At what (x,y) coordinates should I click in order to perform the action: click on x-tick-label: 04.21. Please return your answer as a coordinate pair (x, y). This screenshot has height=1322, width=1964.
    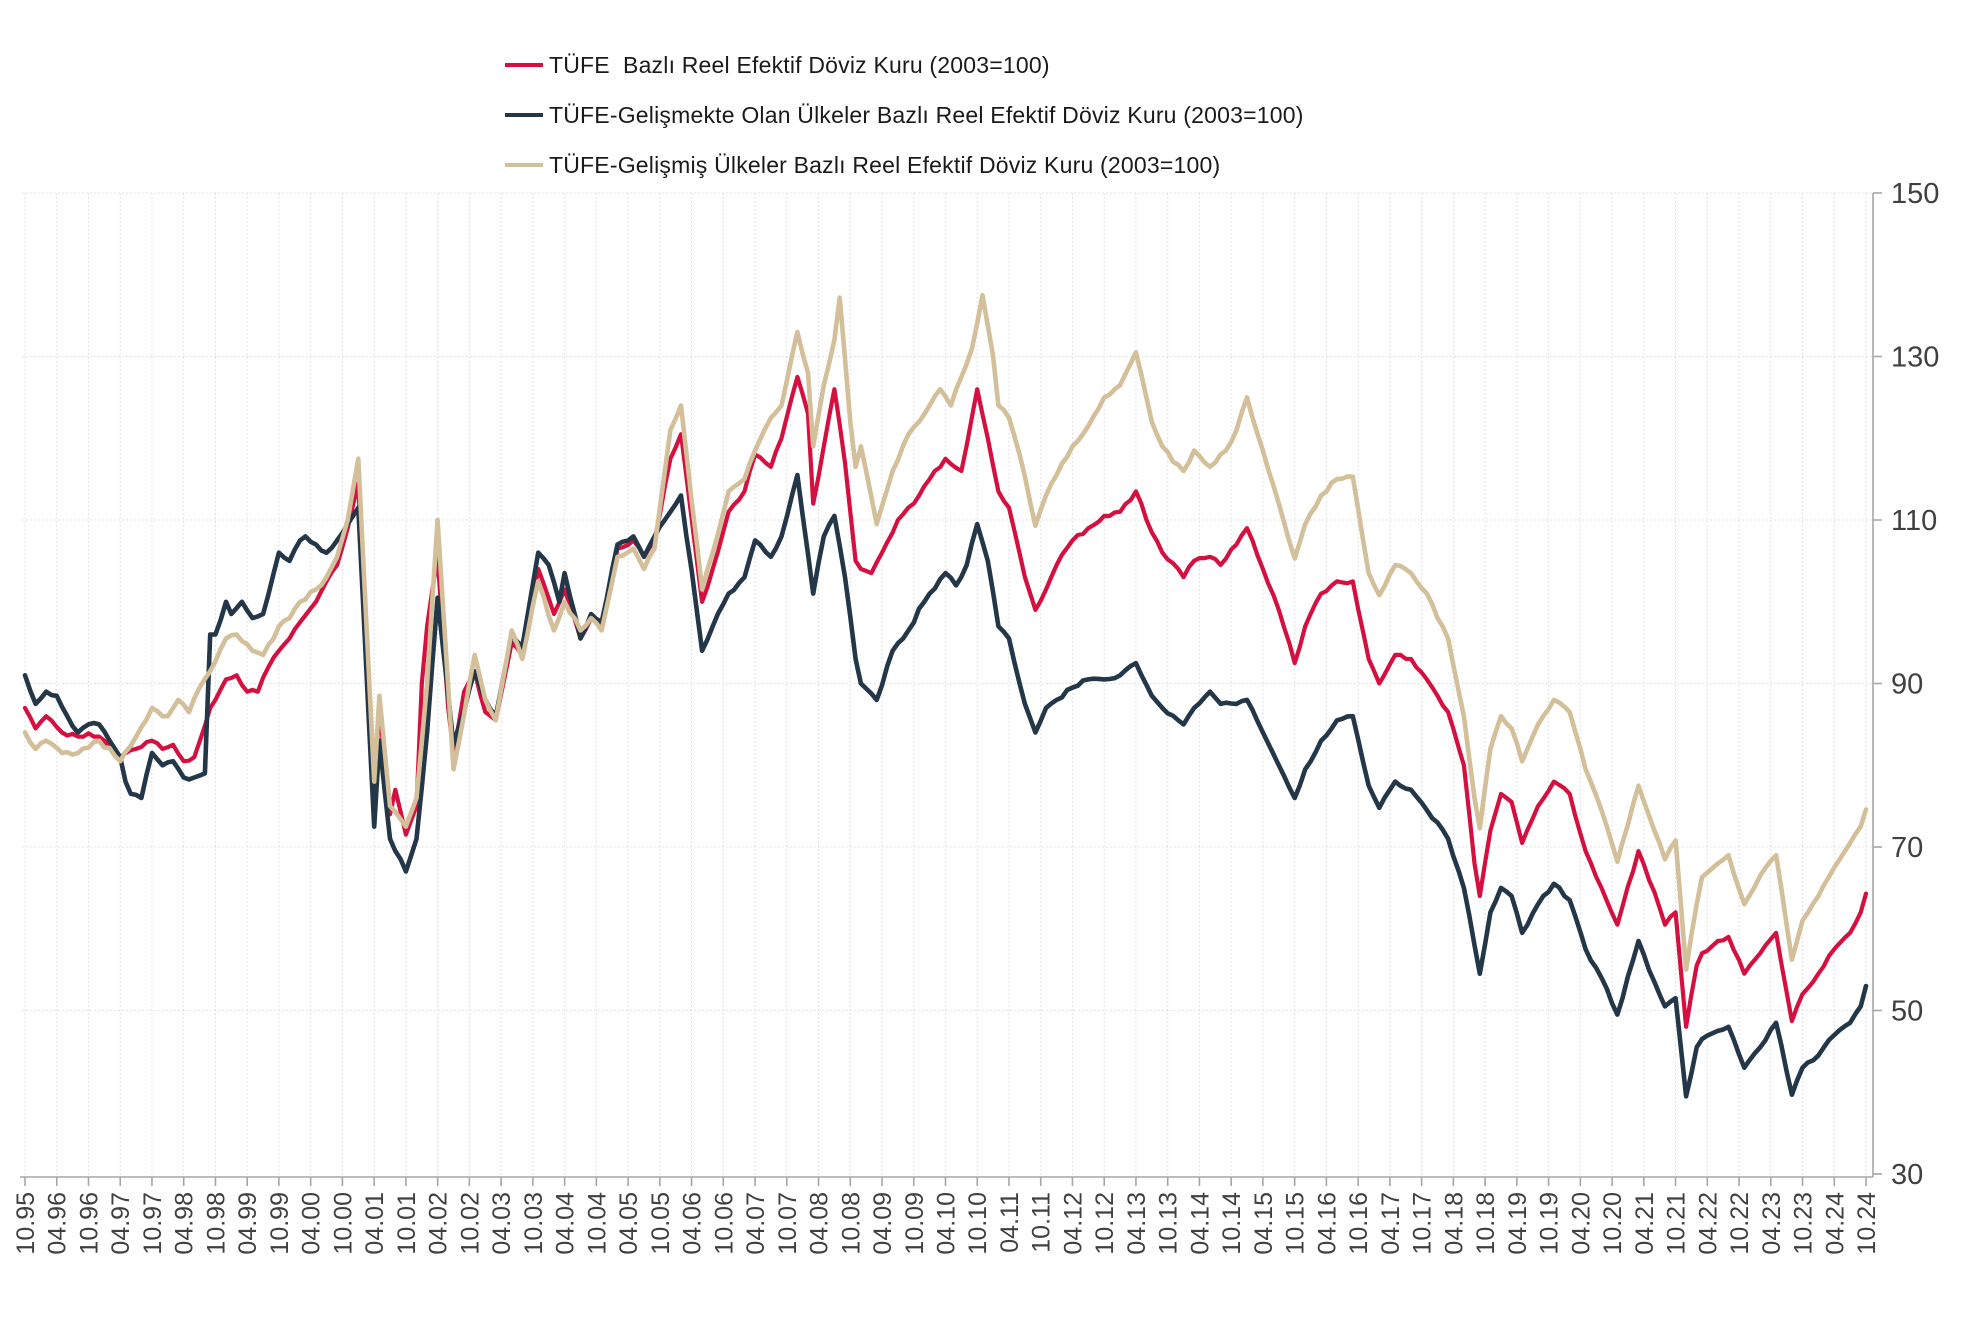
    Looking at the image, I should click on (1645, 1223).